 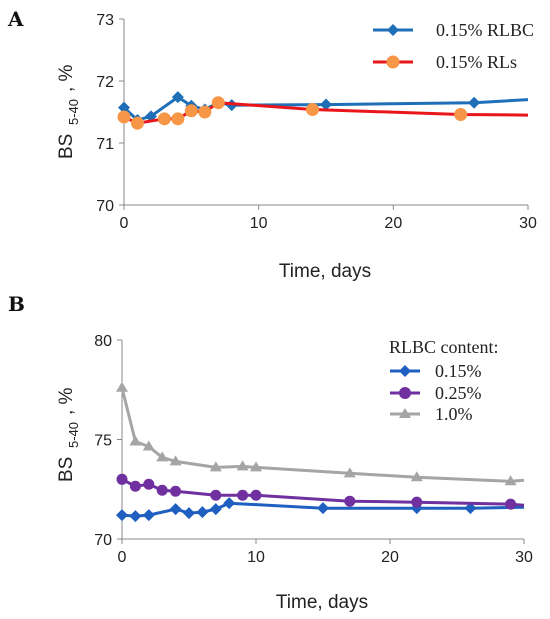 I want to click on panel-b-y-axis-unit: , %, so click(x=66, y=401).